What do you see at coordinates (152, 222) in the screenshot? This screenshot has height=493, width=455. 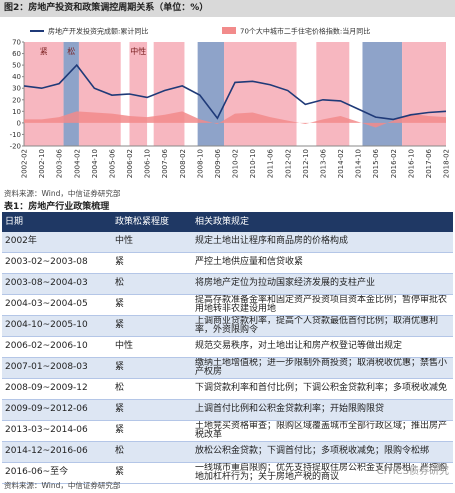 I see `header-cell: 政策松紧程度` at bounding box center [152, 222].